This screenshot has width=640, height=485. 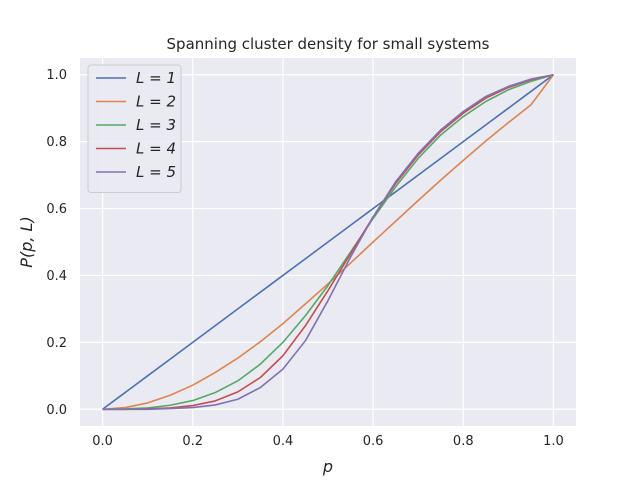 What do you see at coordinates (373, 441) in the screenshot?
I see `x-tick-label: 0.6` at bounding box center [373, 441].